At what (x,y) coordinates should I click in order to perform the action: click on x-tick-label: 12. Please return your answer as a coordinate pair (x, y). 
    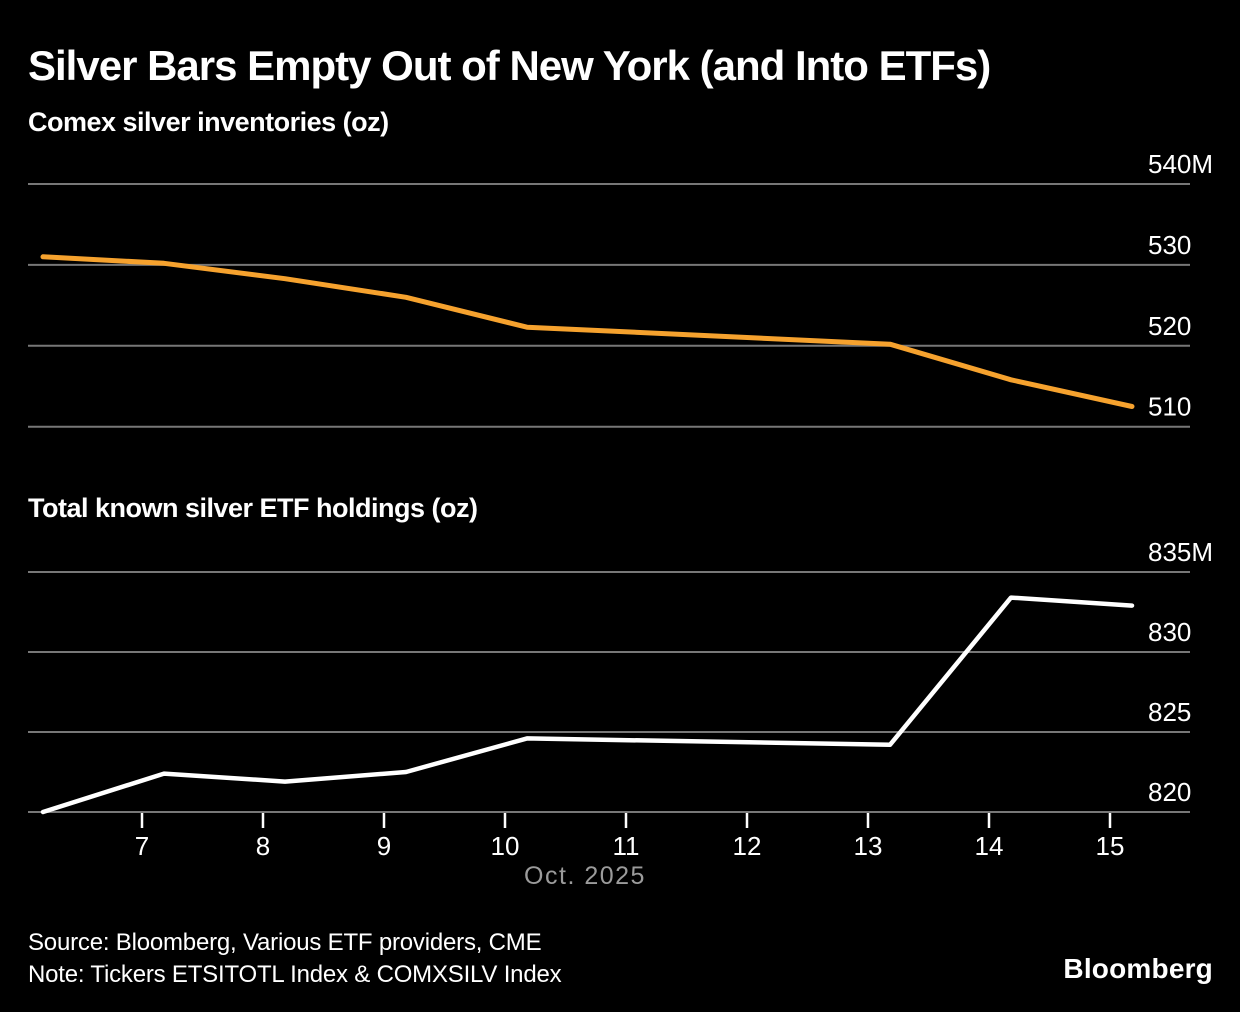
    Looking at the image, I should click on (747, 846).